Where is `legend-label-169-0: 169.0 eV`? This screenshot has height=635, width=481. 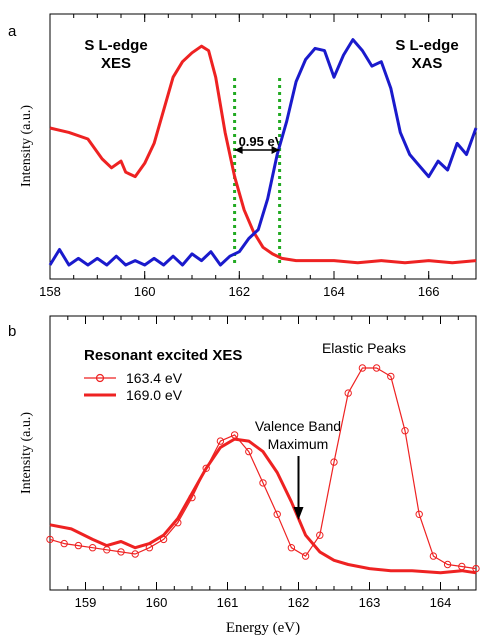
legend-label-169-0: 169.0 eV is located at coordinates (154, 395).